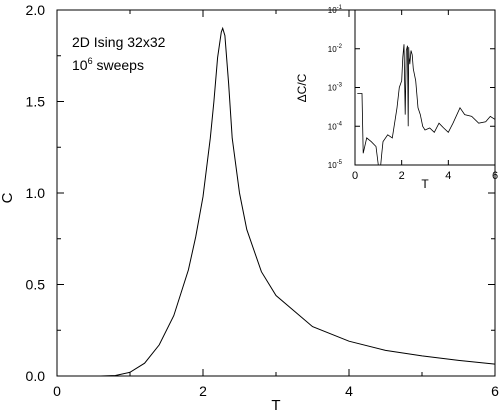 This screenshot has width=500, height=415. Describe the element at coordinates (355, 176) in the screenshot. I see `inset-xtick-label: 0` at that location.